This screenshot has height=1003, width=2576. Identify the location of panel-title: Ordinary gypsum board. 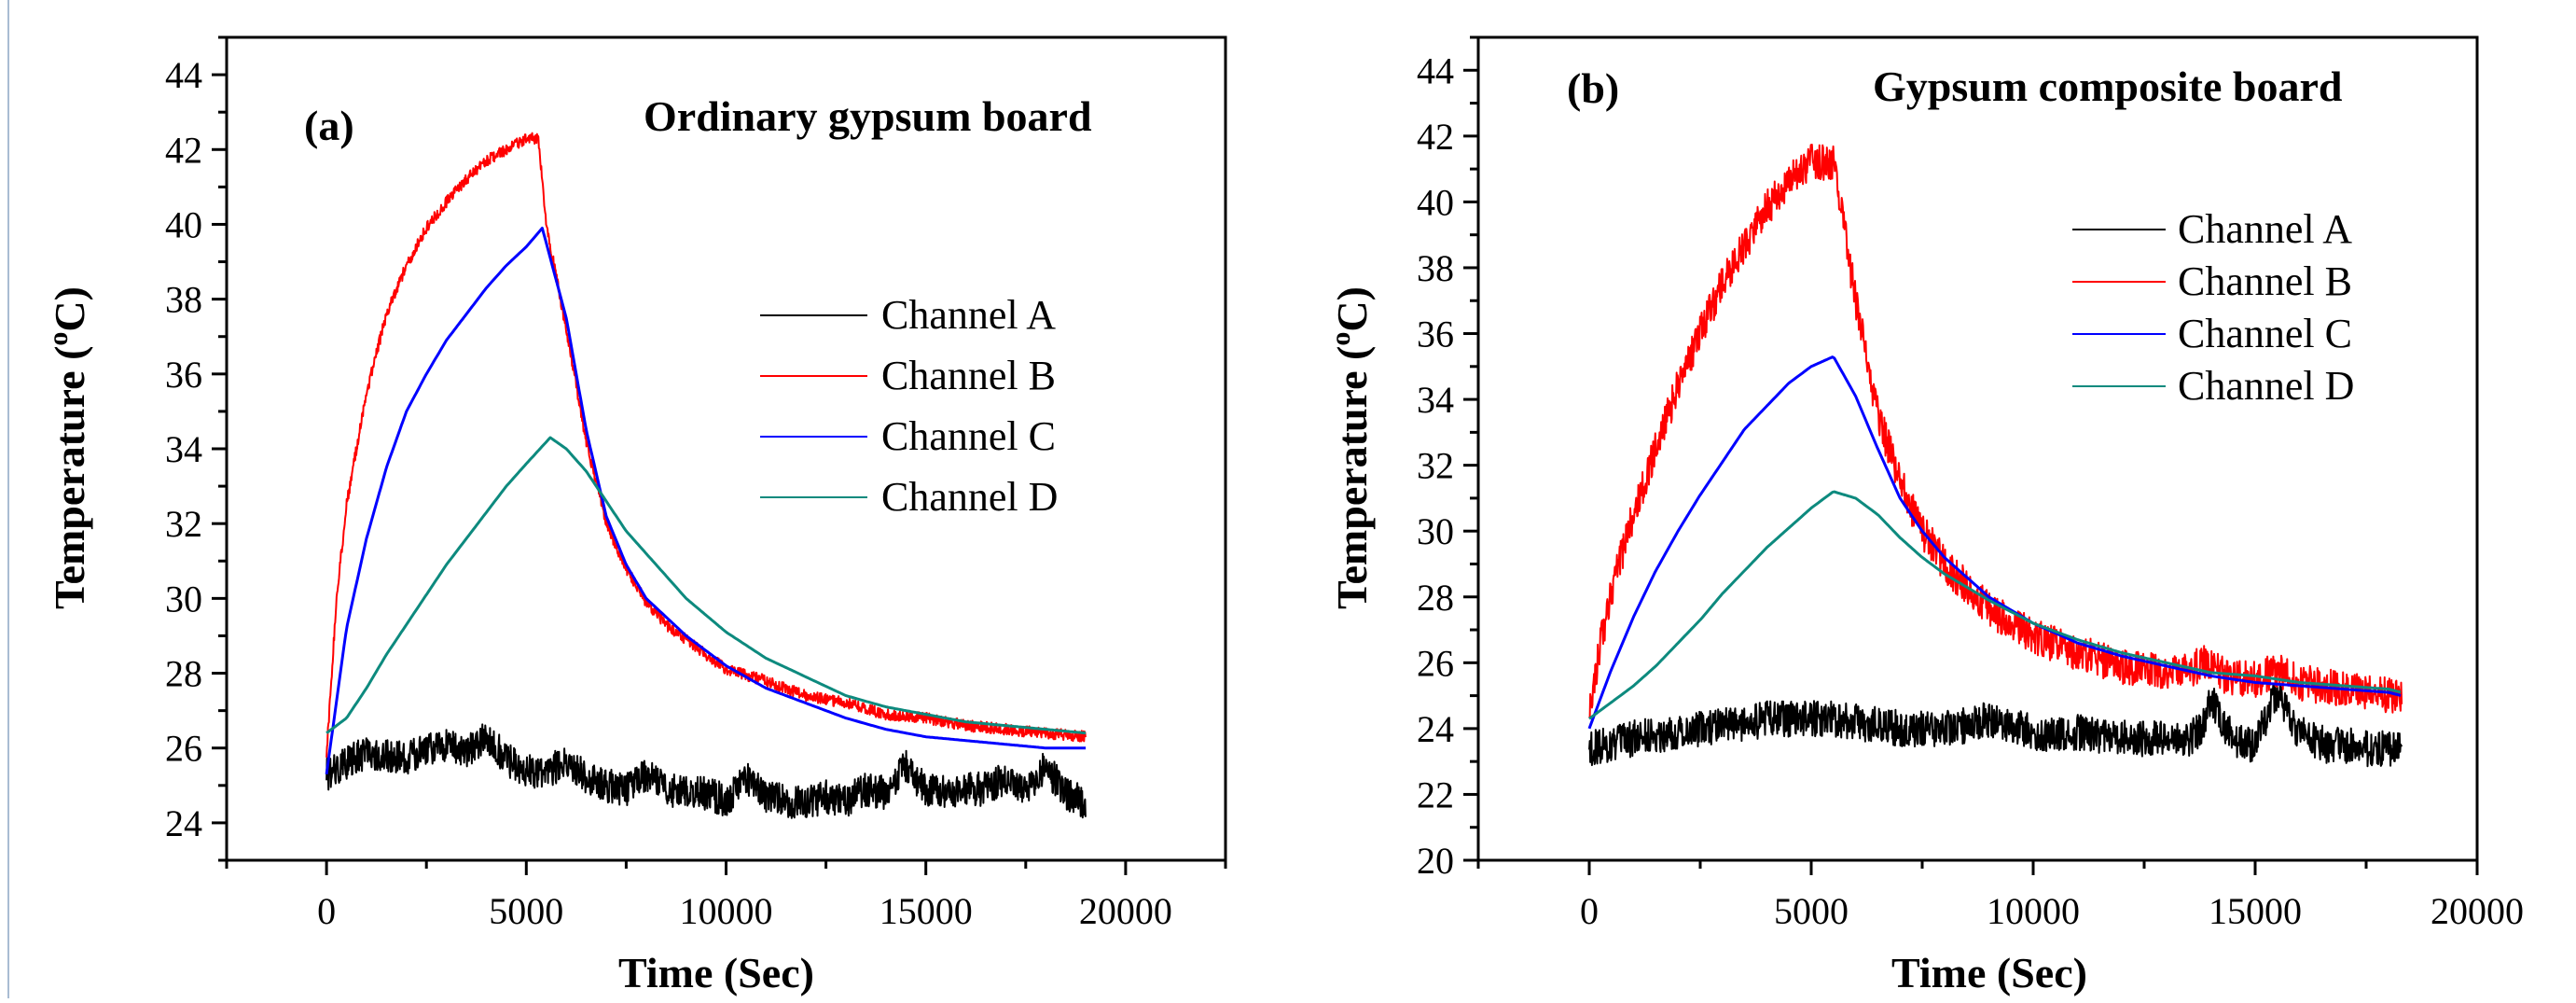
(868, 116).